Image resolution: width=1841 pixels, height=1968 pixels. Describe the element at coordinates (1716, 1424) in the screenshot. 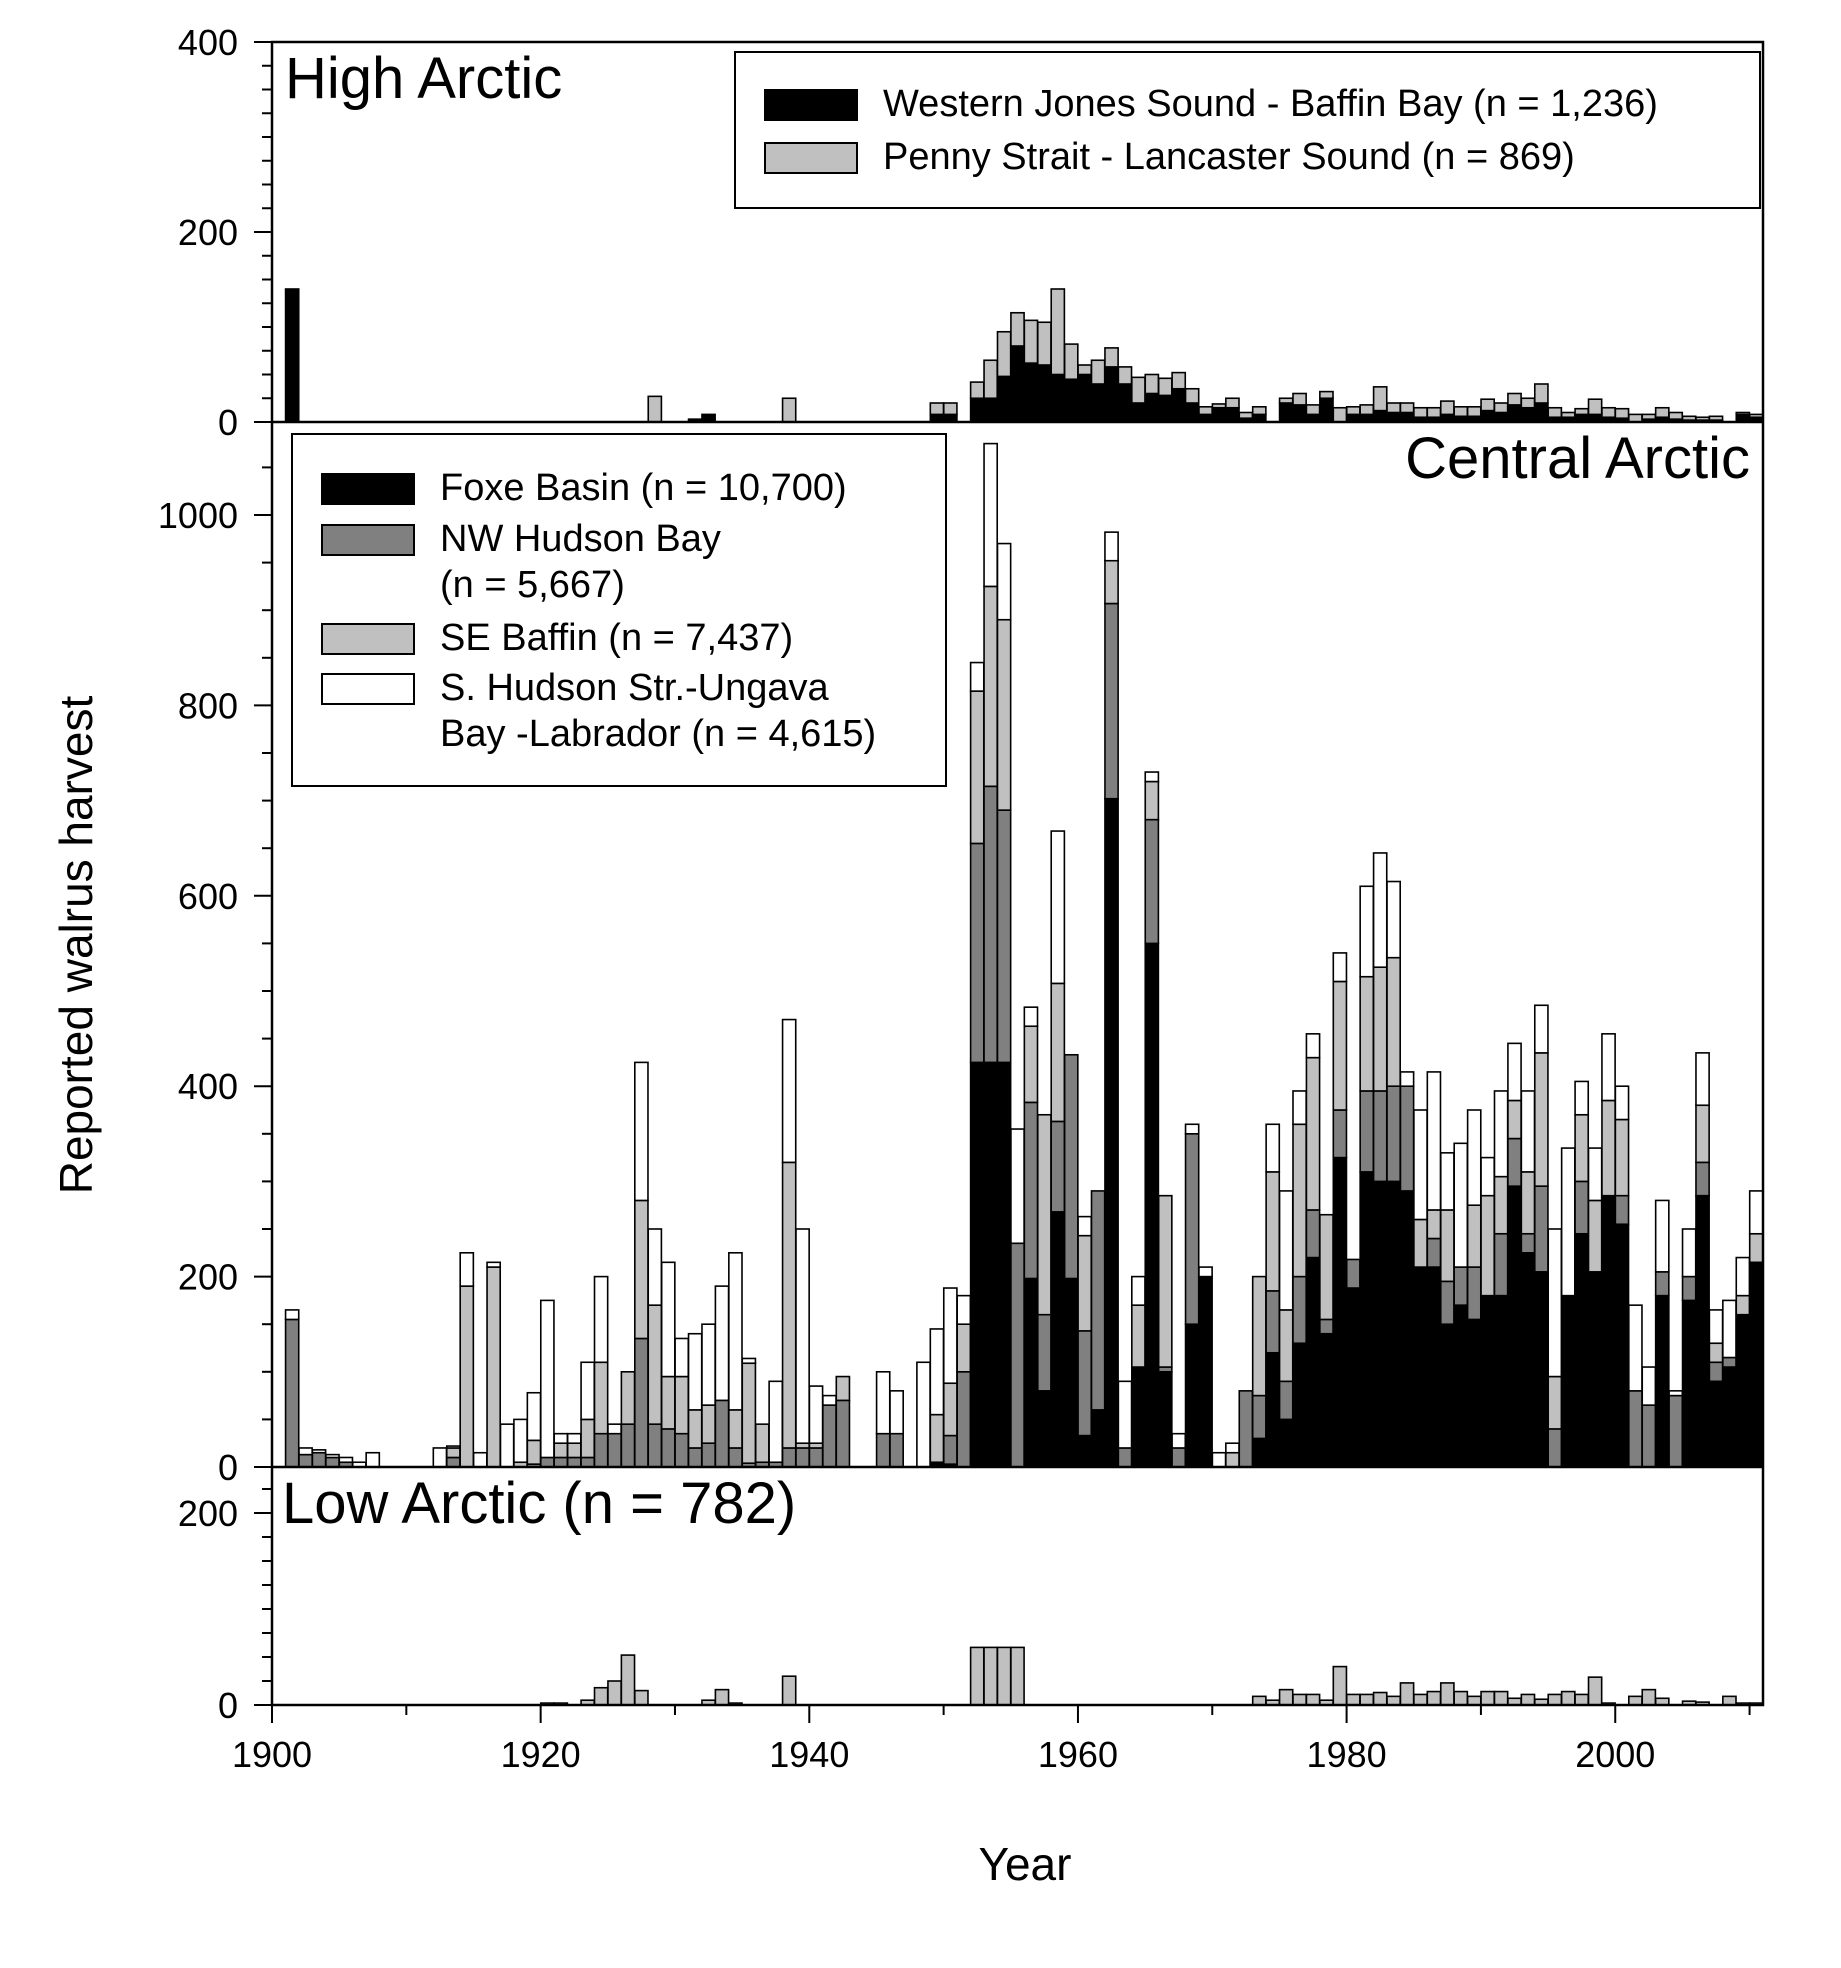

I see `bar-central-2007-s0` at that location.